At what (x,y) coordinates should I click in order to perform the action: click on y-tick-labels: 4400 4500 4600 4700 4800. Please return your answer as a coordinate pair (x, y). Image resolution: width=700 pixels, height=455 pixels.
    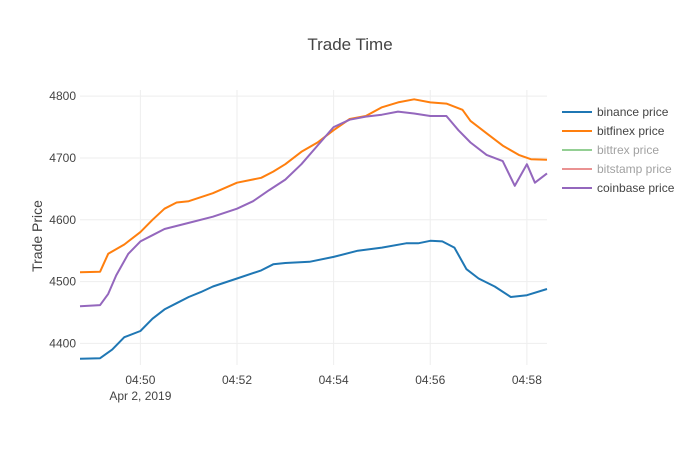
    Looking at the image, I should click on (62, 219).